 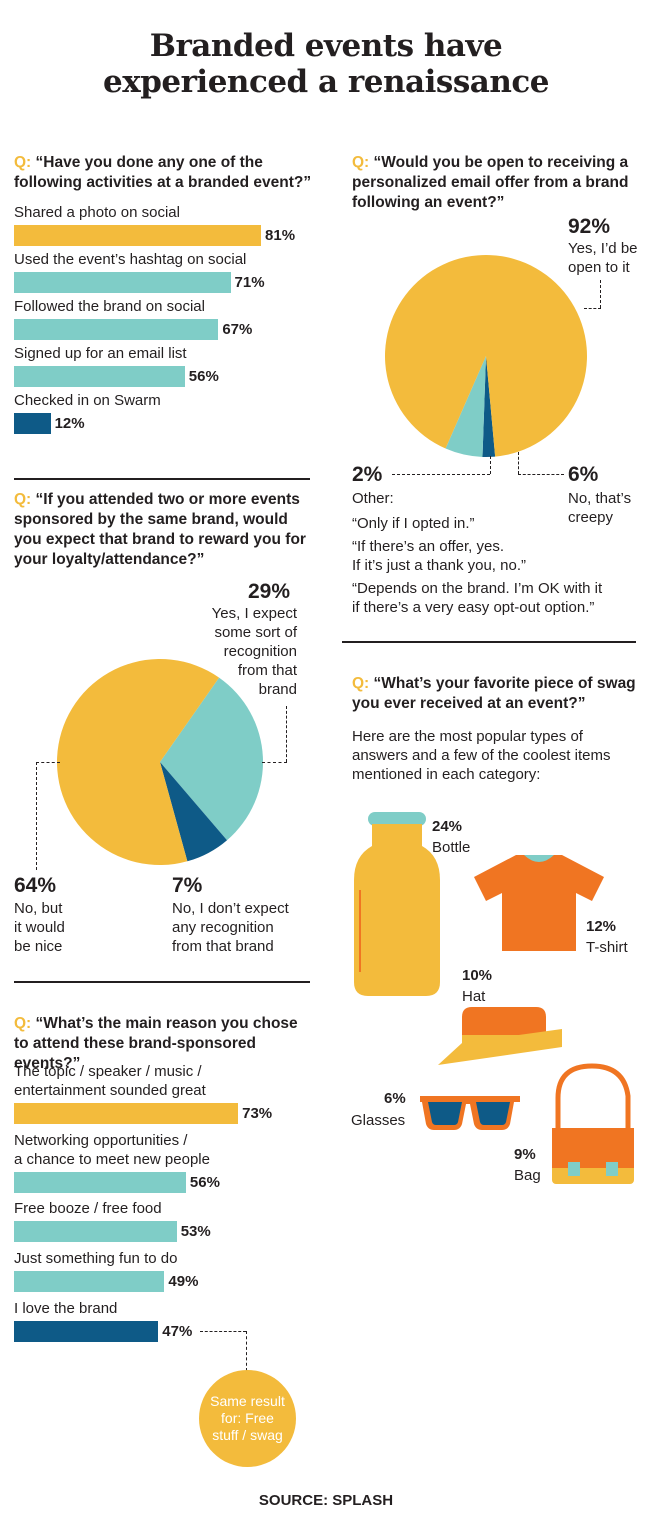 What do you see at coordinates (223, 927) in the screenshot?
I see `label-line: any recognition` at bounding box center [223, 927].